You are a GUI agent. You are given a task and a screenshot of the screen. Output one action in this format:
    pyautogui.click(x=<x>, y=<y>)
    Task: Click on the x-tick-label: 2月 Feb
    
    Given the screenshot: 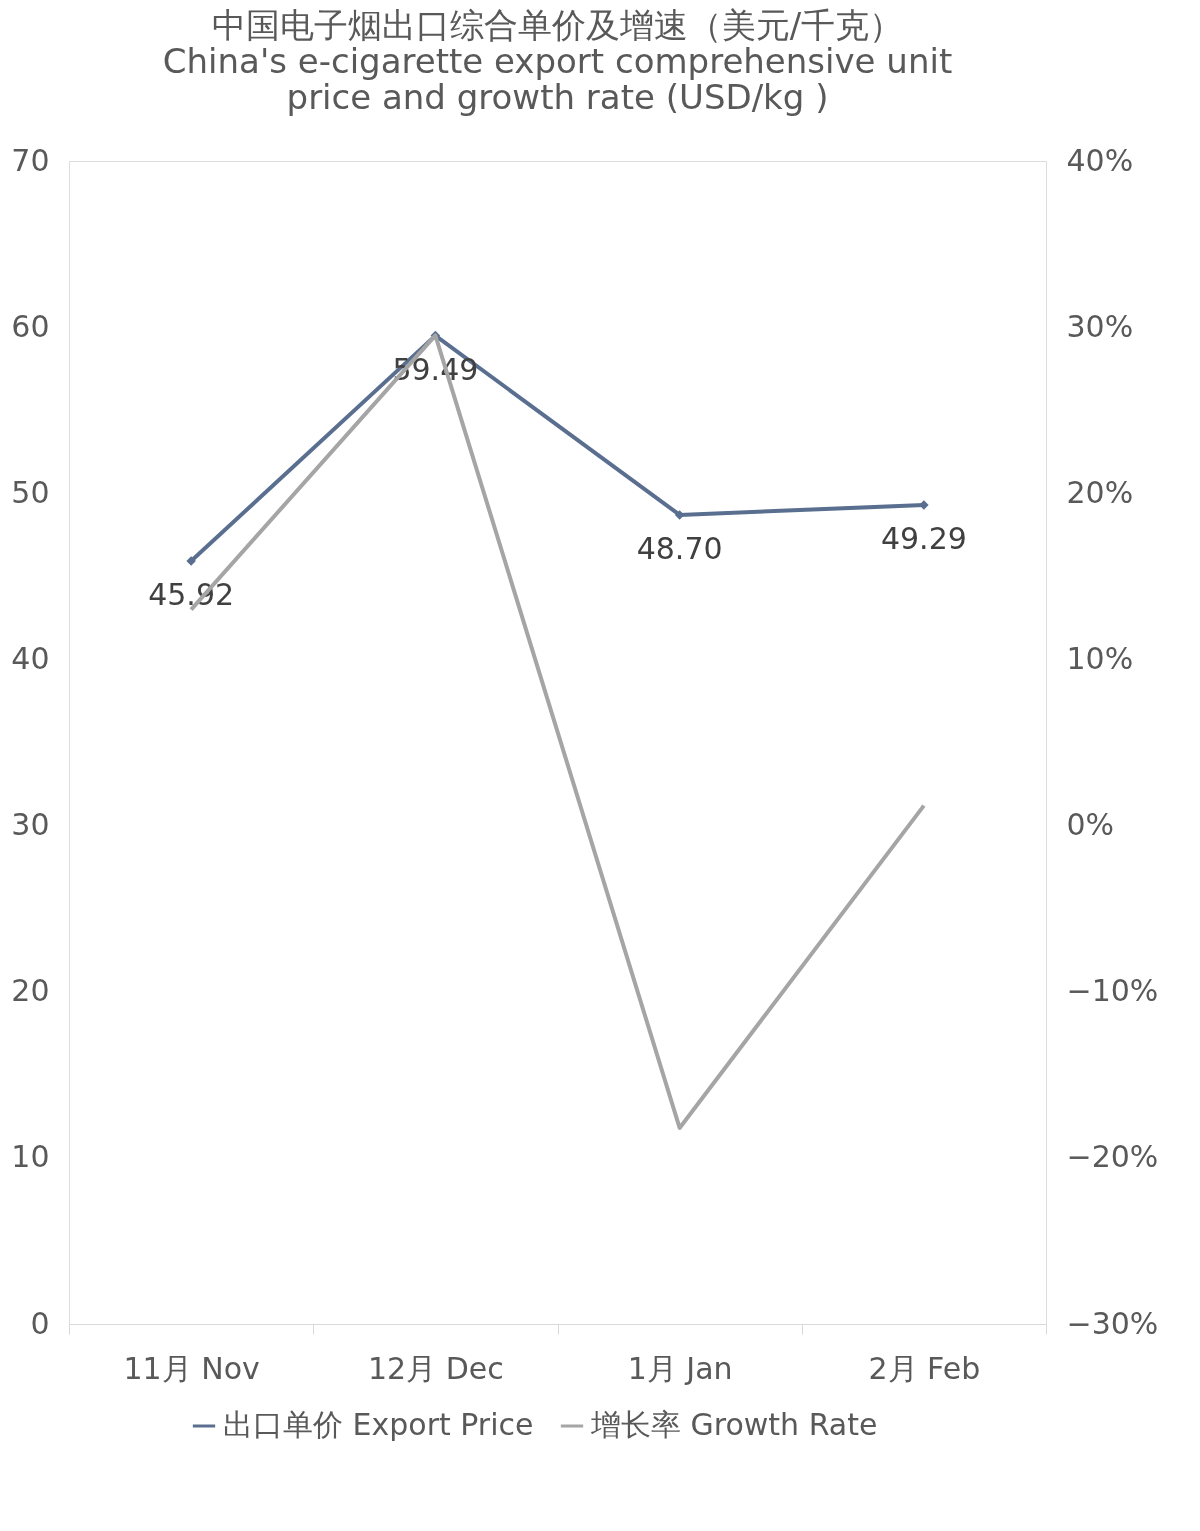 What is the action you would take?
    pyautogui.click(x=924, y=1368)
    